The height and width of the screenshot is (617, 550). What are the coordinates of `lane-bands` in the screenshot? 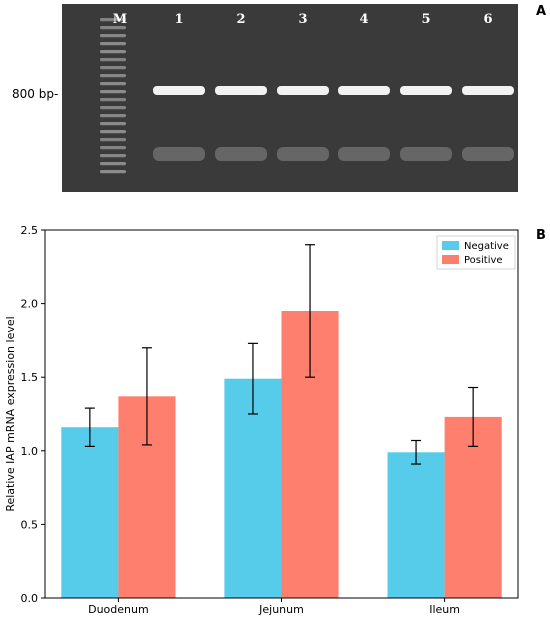 It's located at (333, 123).